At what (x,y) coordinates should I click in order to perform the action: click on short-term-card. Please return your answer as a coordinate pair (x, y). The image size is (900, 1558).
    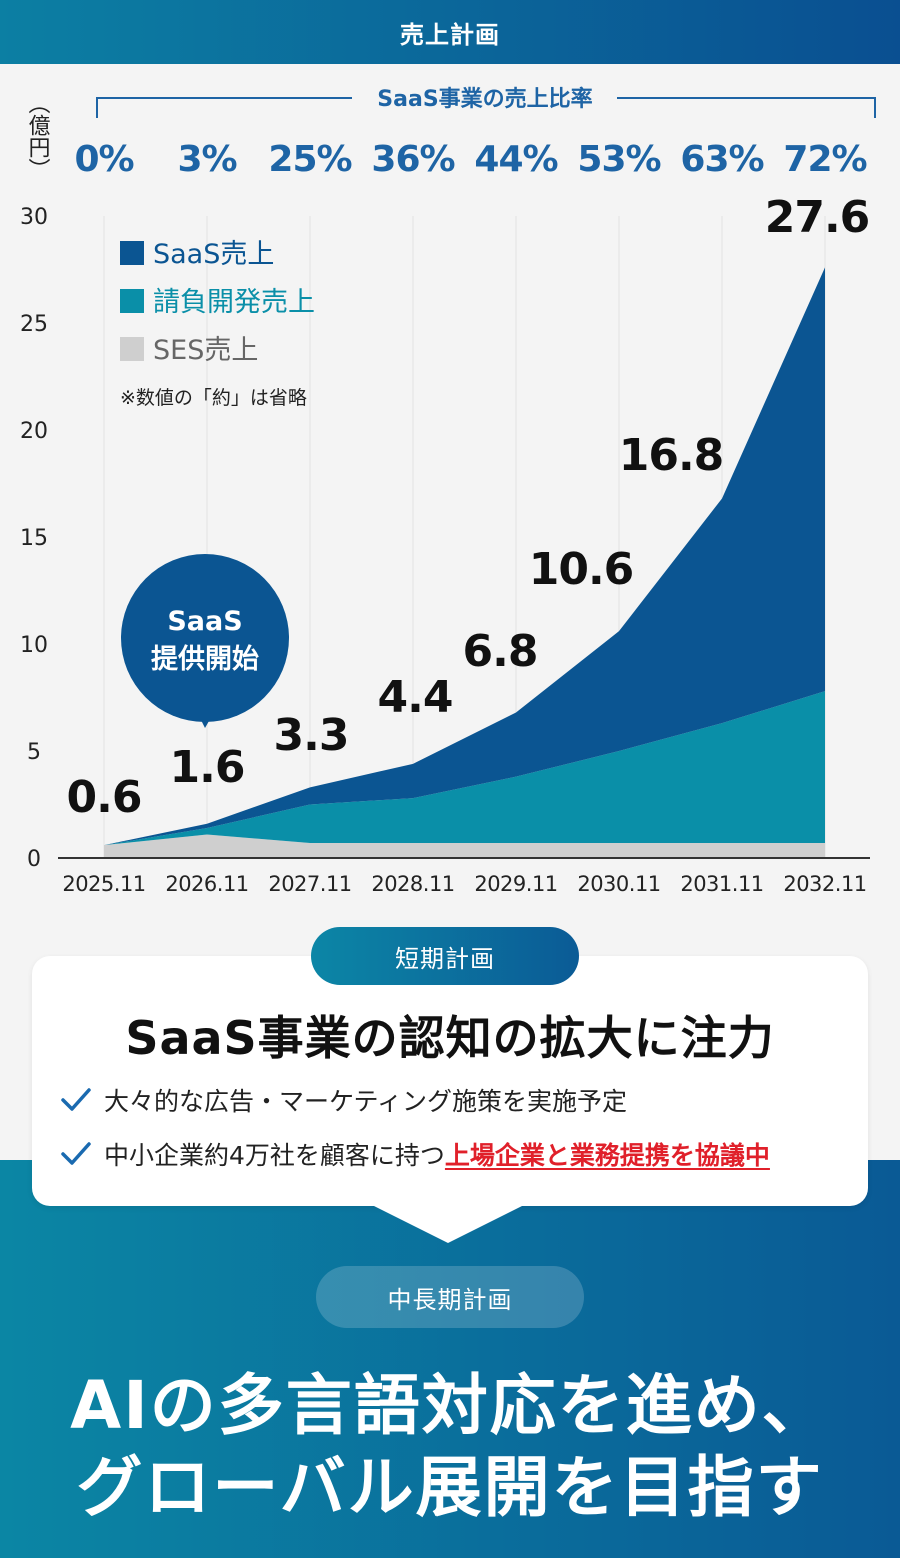
    Looking at the image, I should click on (450, 1081).